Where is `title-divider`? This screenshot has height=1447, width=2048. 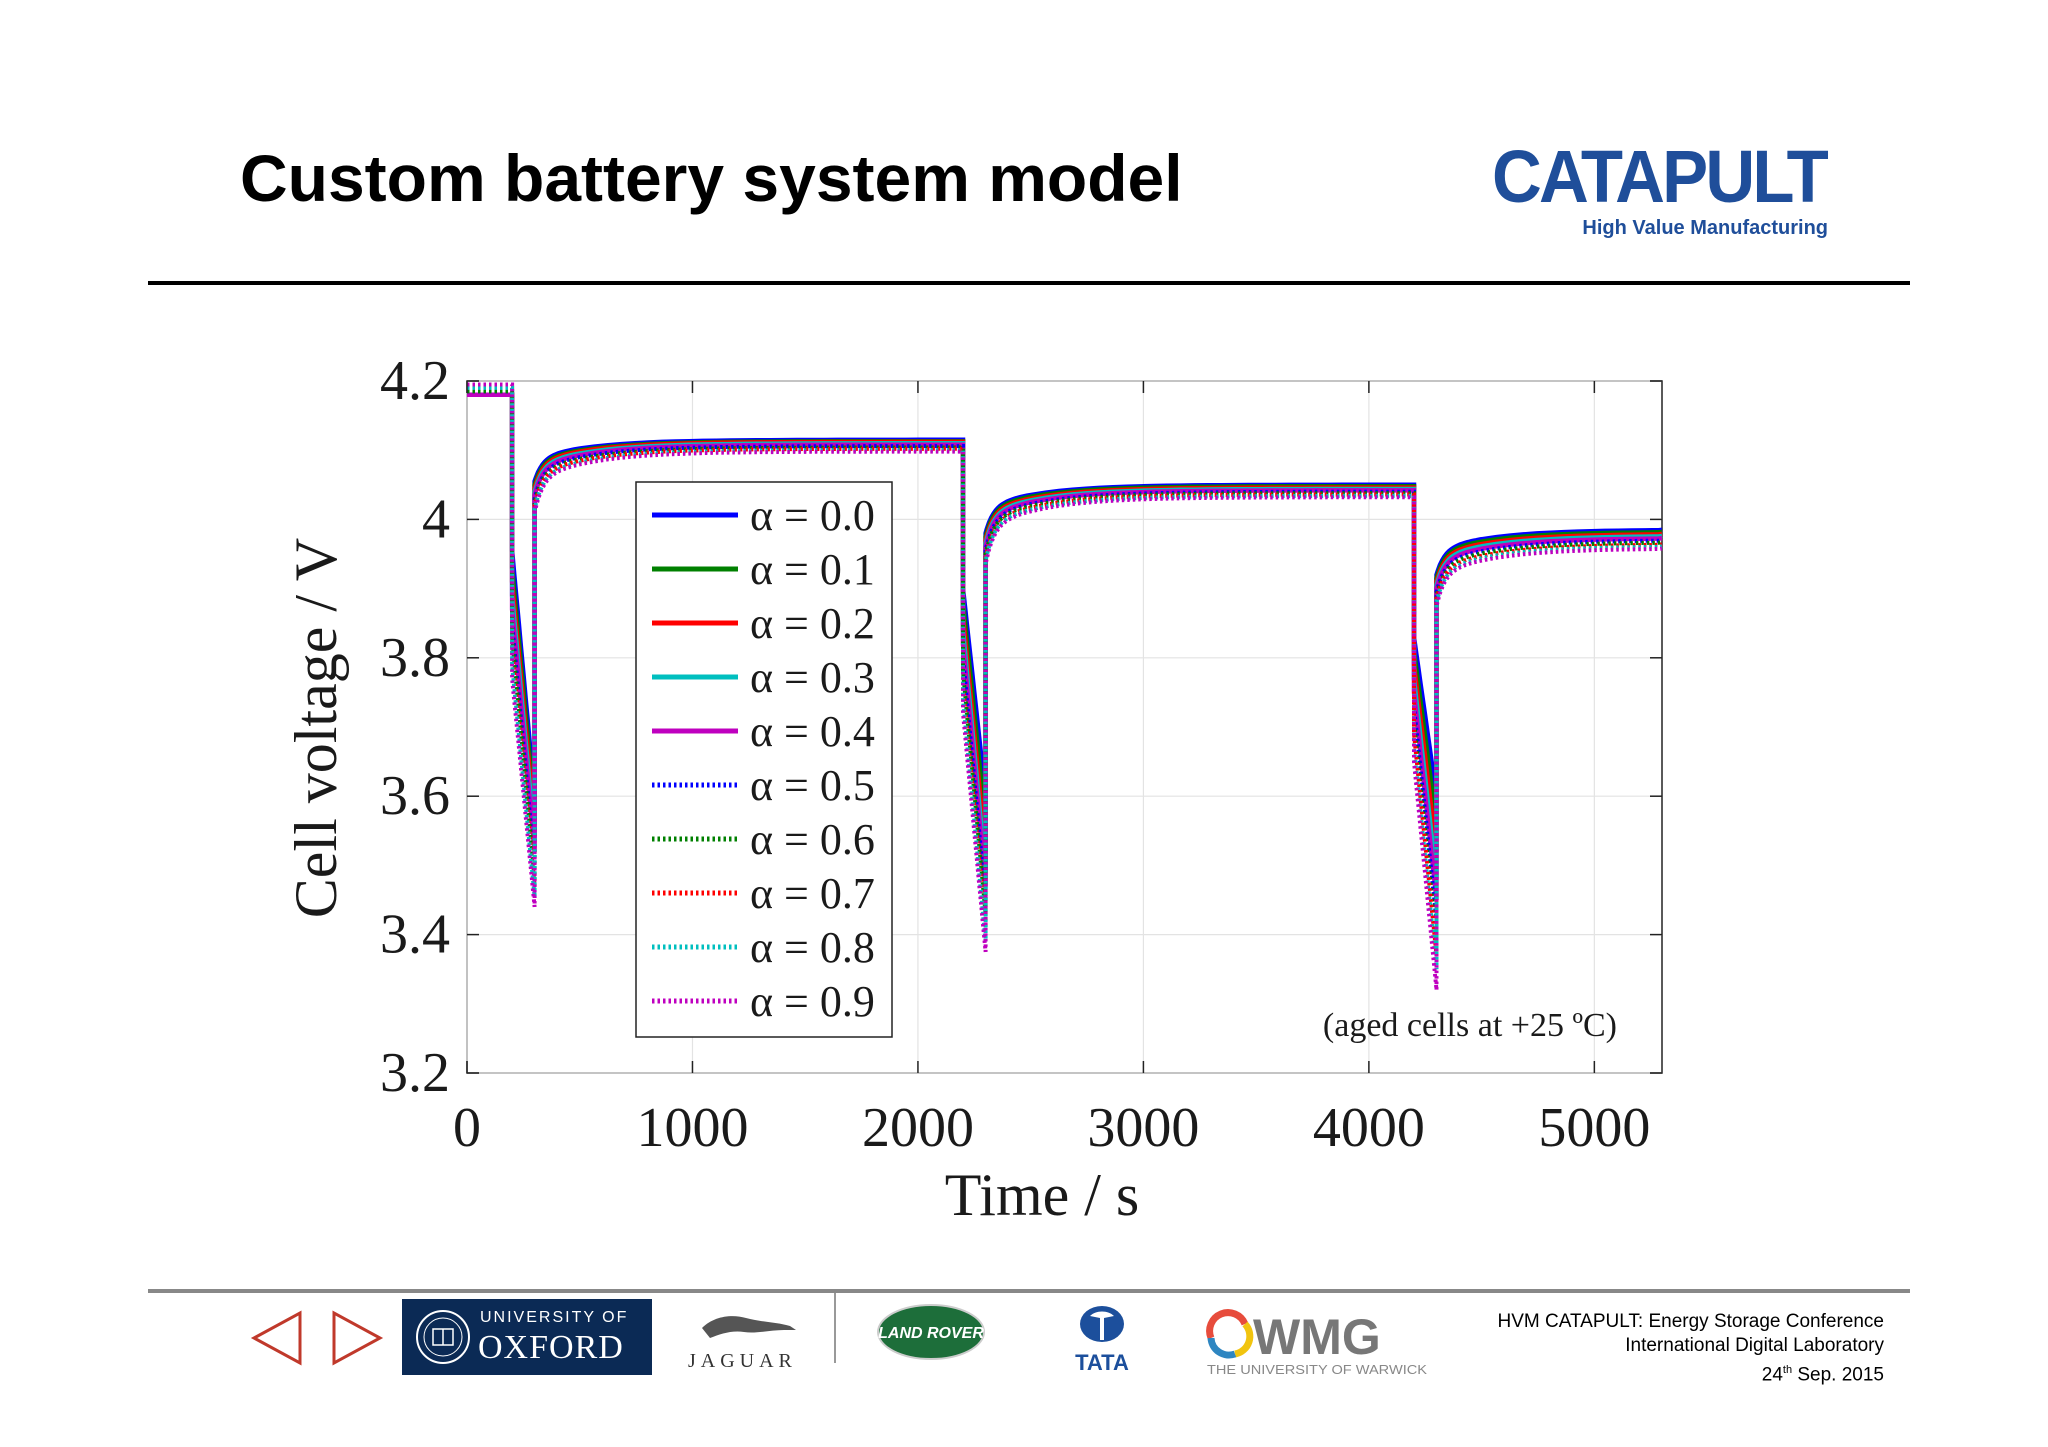
title-divider is located at coordinates (1029, 283).